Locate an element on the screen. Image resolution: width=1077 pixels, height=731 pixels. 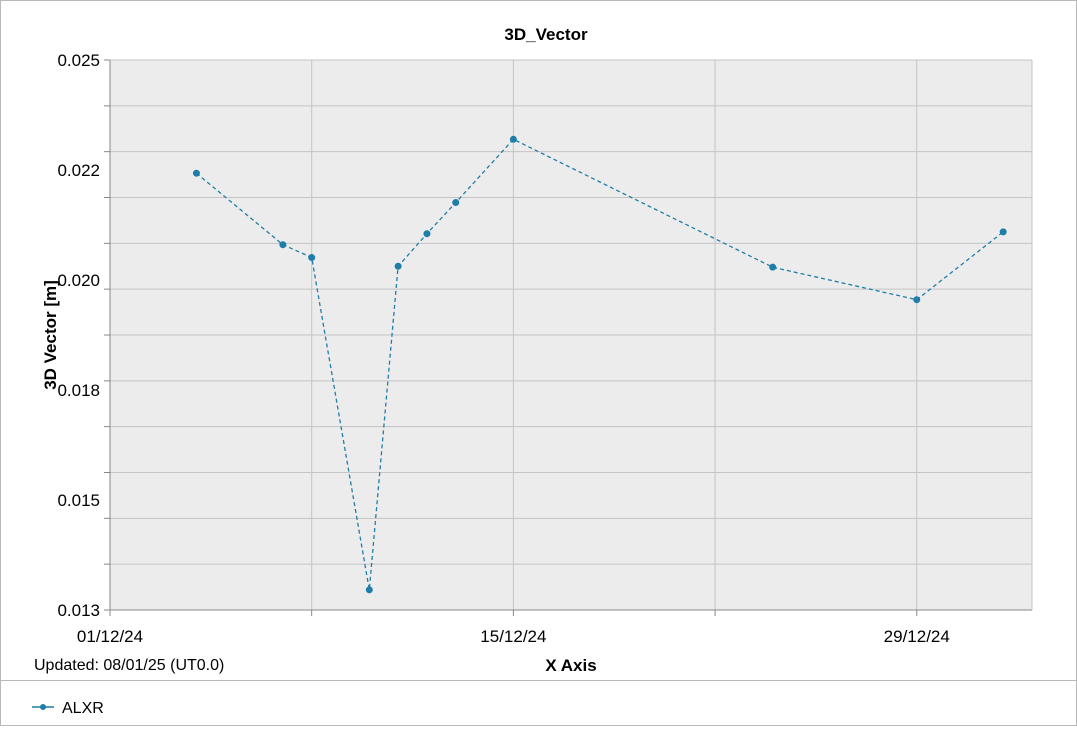
y-tick-label: 0.015 is located at coordinates (78, 500).